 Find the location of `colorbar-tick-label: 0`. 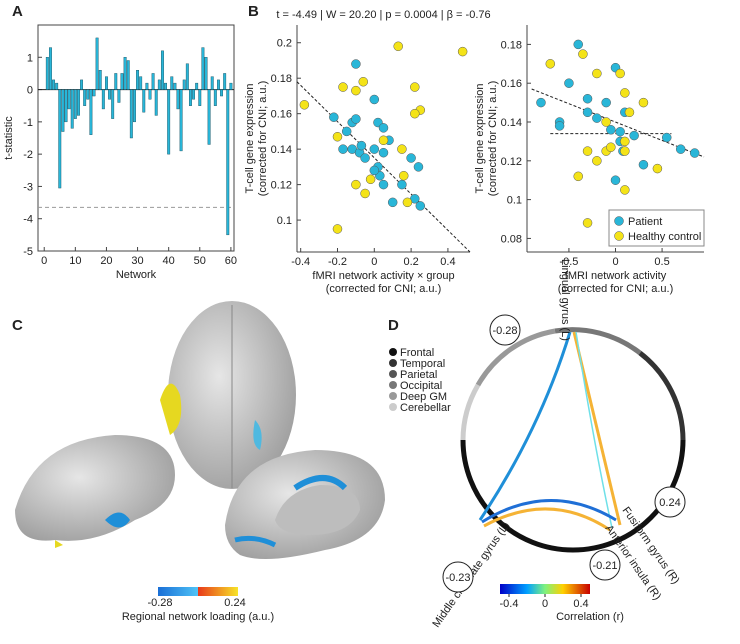

colorbar-tick-label: 0 is located at coordinates (545, 604).